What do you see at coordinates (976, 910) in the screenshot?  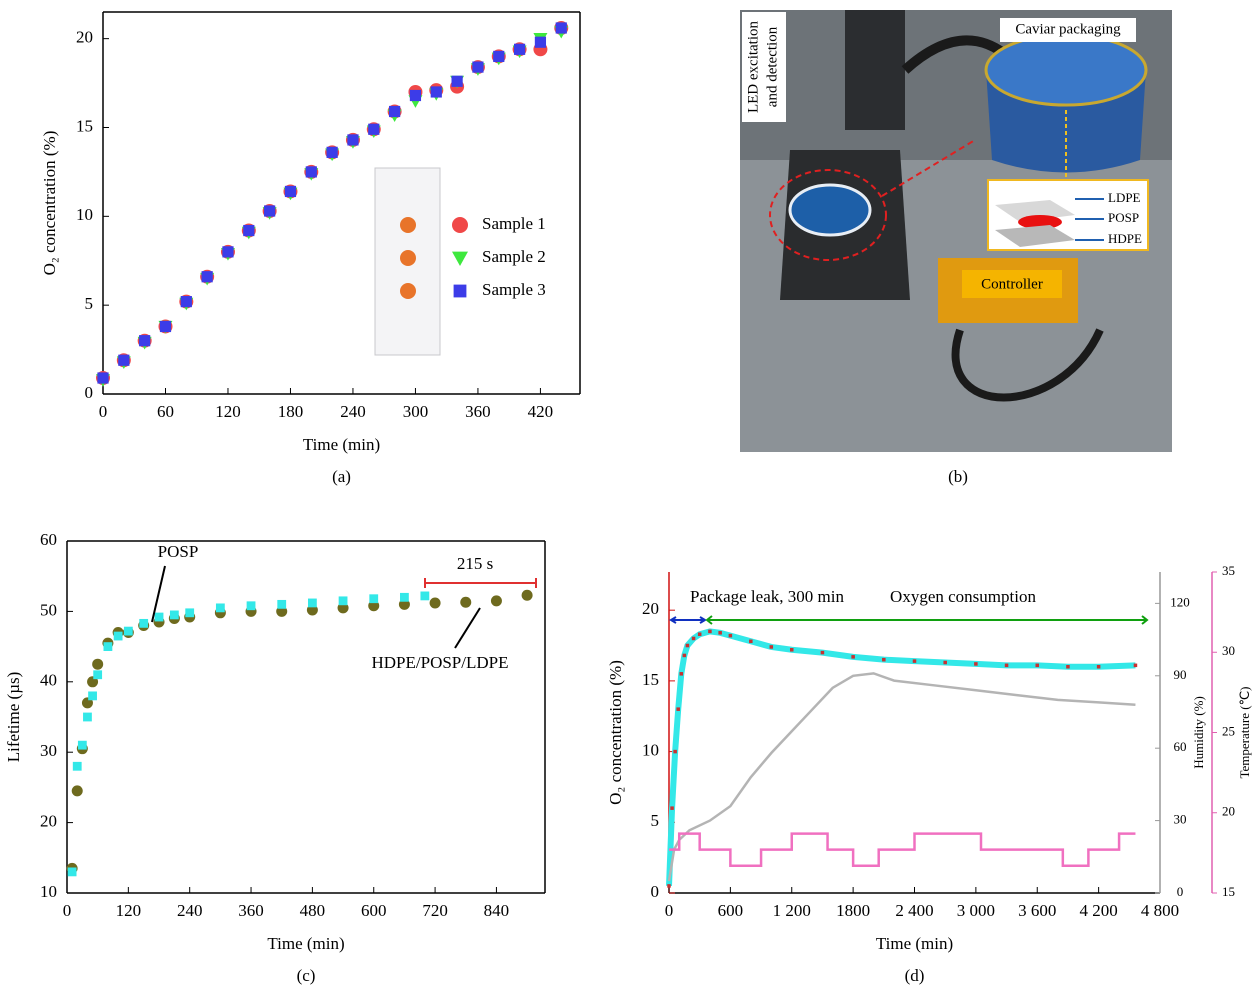 I see `x-tick-label: 3 000` at bounding box center [976, 910].